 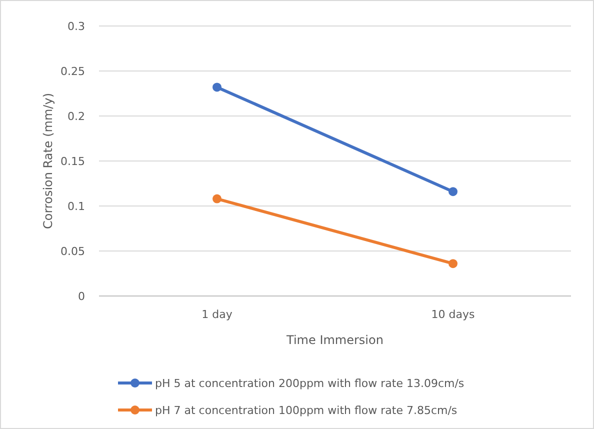 What do you see at coordinates (453, 314) in the screenshot?
I see `x-tick-label: 10 days` at bounding box center [453, 314].